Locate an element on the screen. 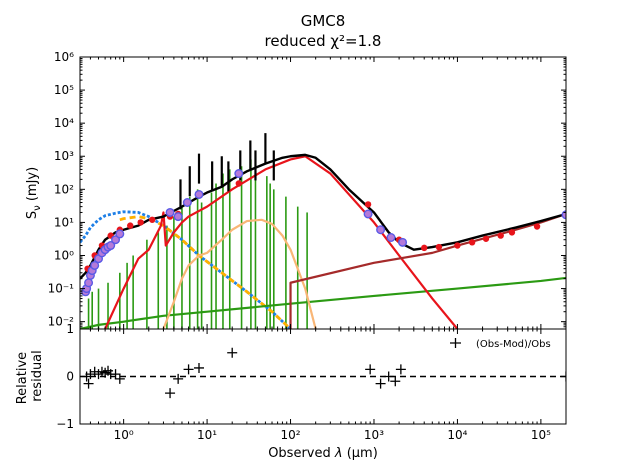  residual-y-tick-label: 1 is located at coordinates (70, 329).